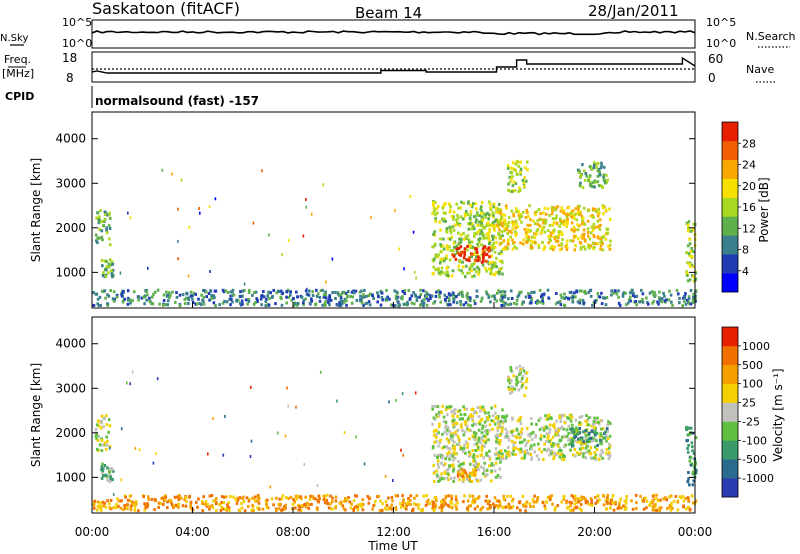 The width and height of the screenshot is (800, 554). I want to click on colorbar-tick-label: -25, so click(751, 421).